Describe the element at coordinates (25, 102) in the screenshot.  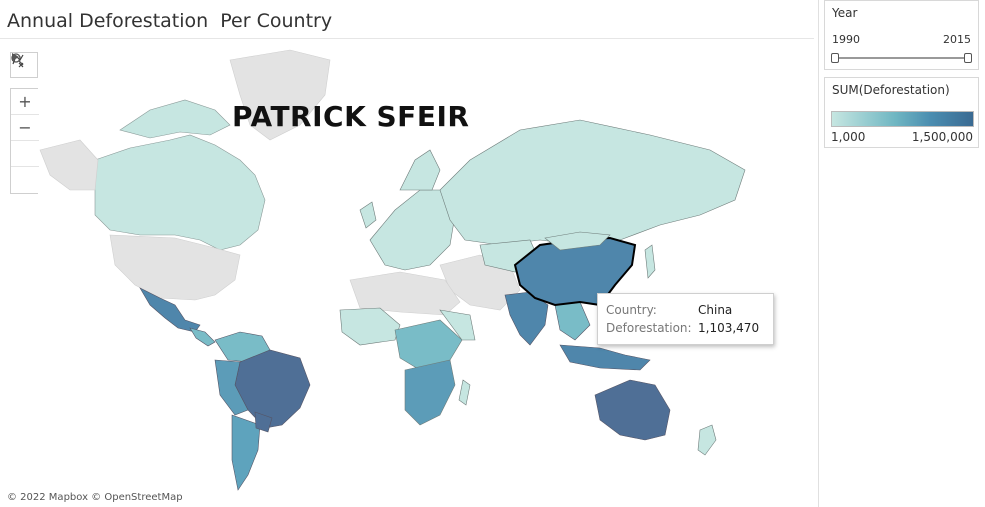
I see `zoom-in-button: +` at that location.